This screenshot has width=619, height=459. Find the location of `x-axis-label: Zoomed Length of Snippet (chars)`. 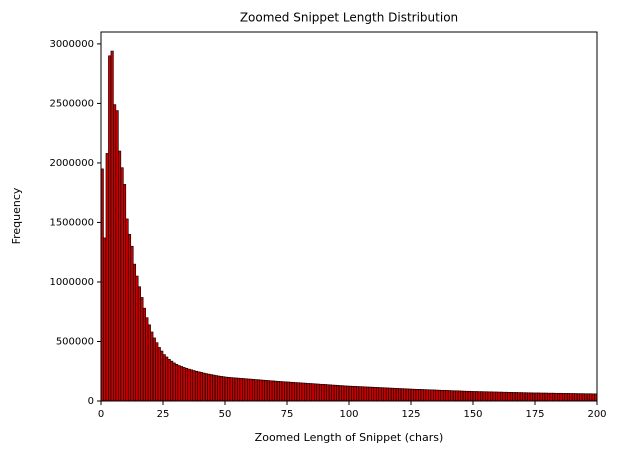

x-axis-label: Zoomed Length of Snippet (chars) is located at coordinates (349, 437).